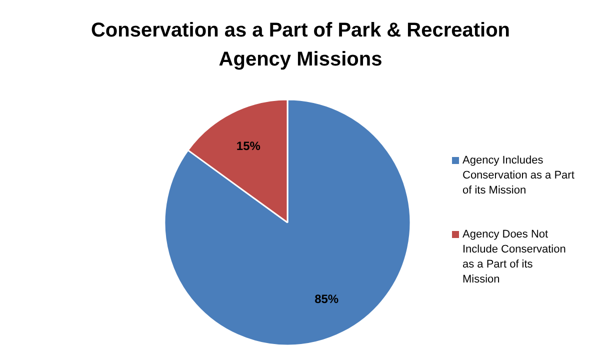 This screenshot has height=350, width=600. What do you see at coordinates (248, 145) in the screenshot?
I see `data-label: 15%` at bounding box center [248, 145].